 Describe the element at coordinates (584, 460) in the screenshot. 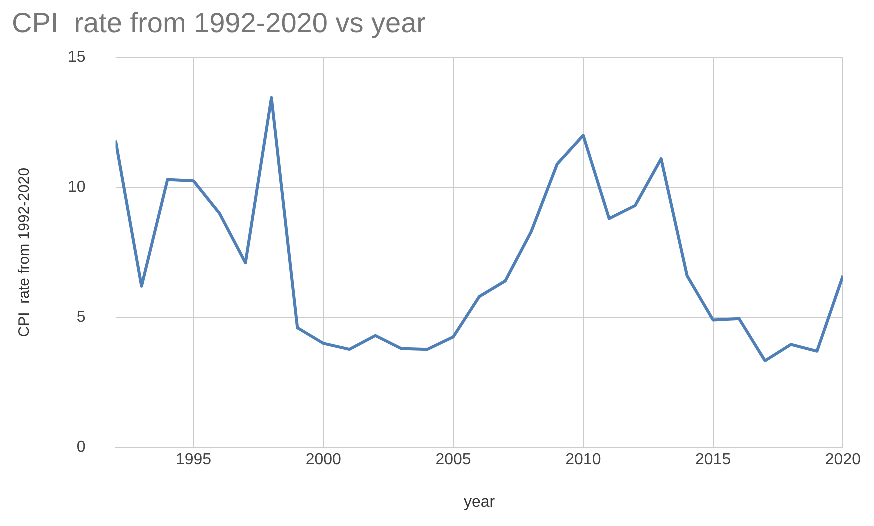

I see `x-tick-label: 2010` at that location.